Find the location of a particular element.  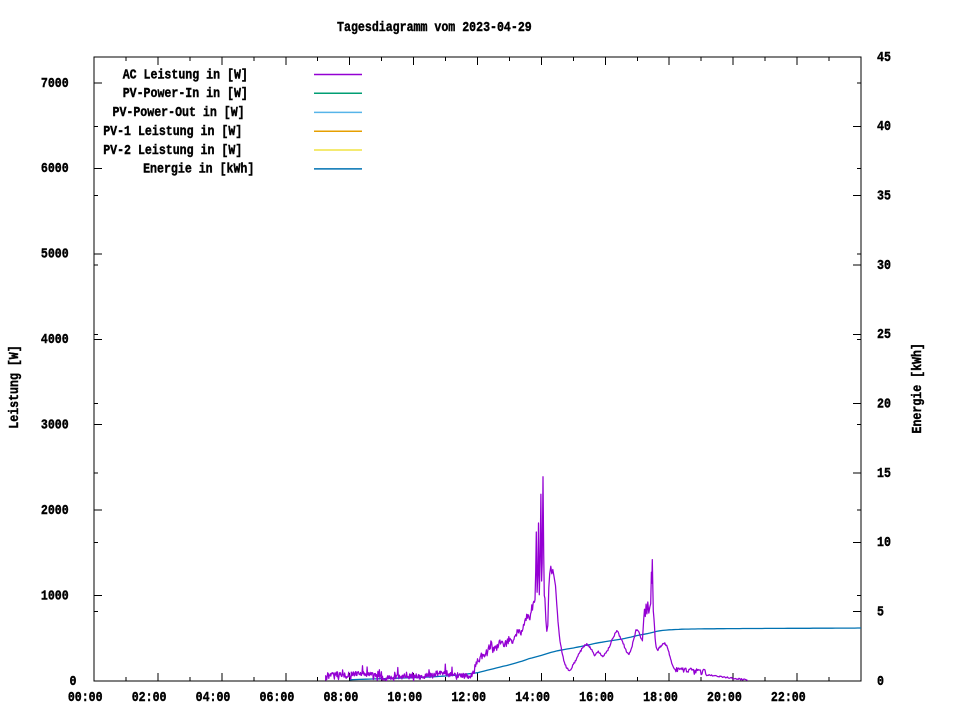

svg-text: 15 is located at coordinates (884, 473).